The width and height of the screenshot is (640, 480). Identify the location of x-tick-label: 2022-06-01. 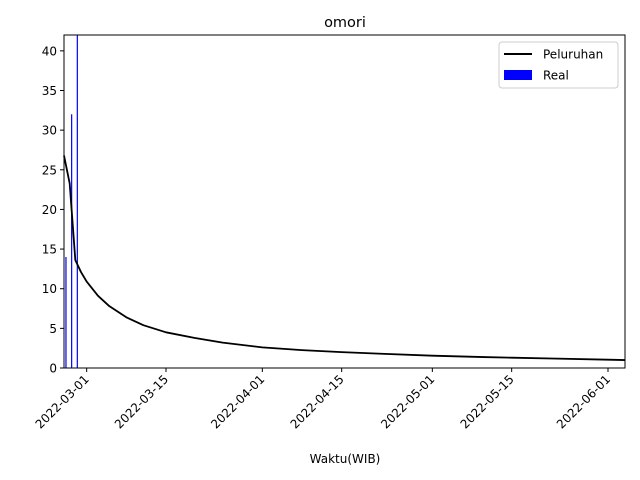
(583, 401).